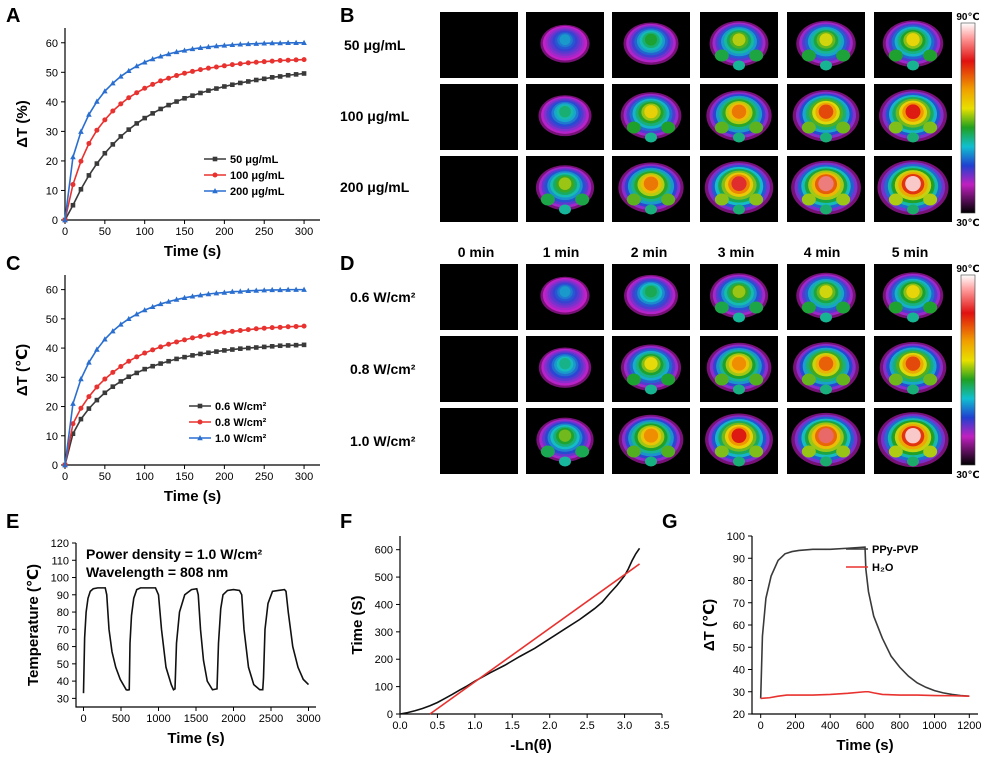  Describe the element at coordinates (22, 123) in the screenshot. I see `y-axis-label: ΔT (%)` at that location.